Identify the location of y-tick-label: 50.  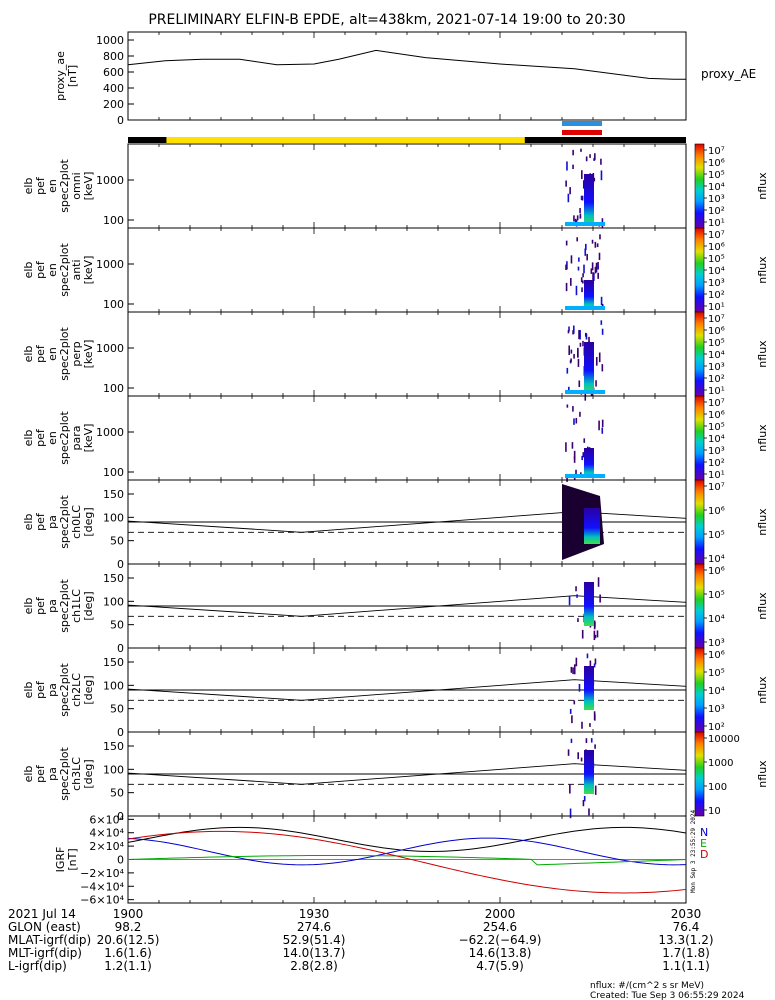
(117, 793).